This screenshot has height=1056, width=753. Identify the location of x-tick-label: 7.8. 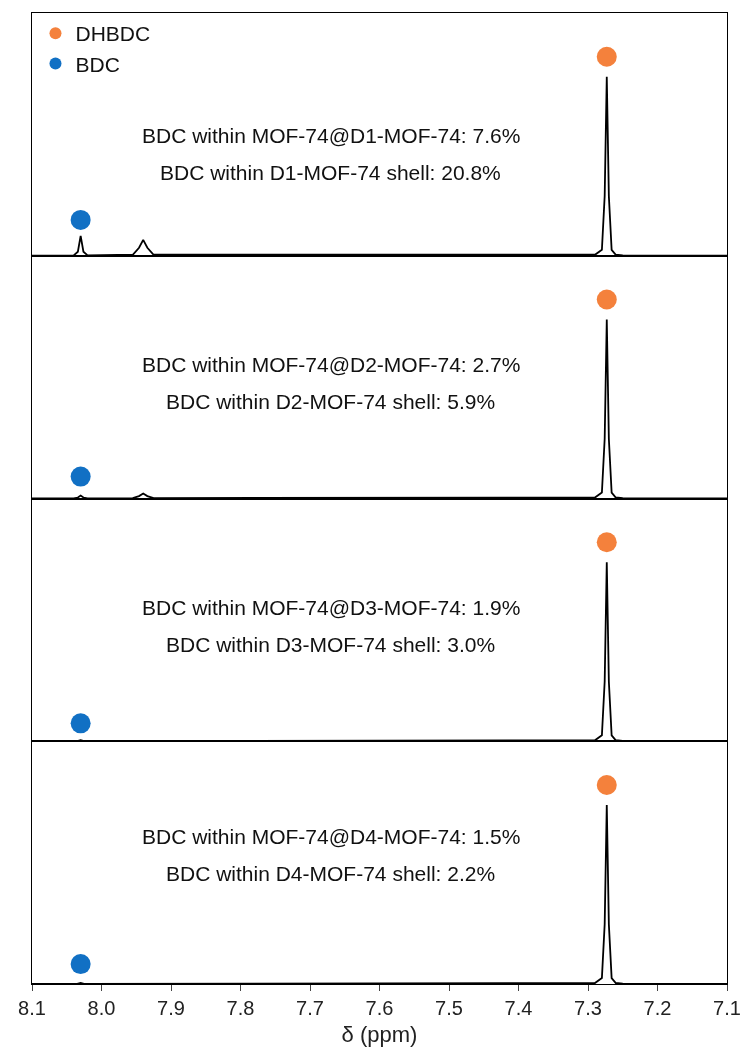
(240, 1008).